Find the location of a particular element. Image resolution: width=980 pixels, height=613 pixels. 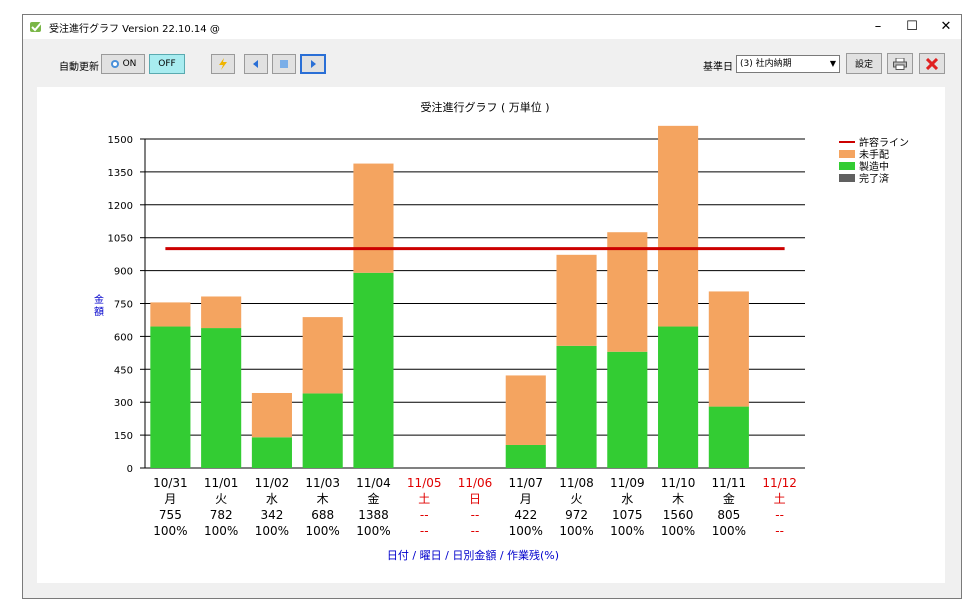

next-button is located at coordinates (313, 64).